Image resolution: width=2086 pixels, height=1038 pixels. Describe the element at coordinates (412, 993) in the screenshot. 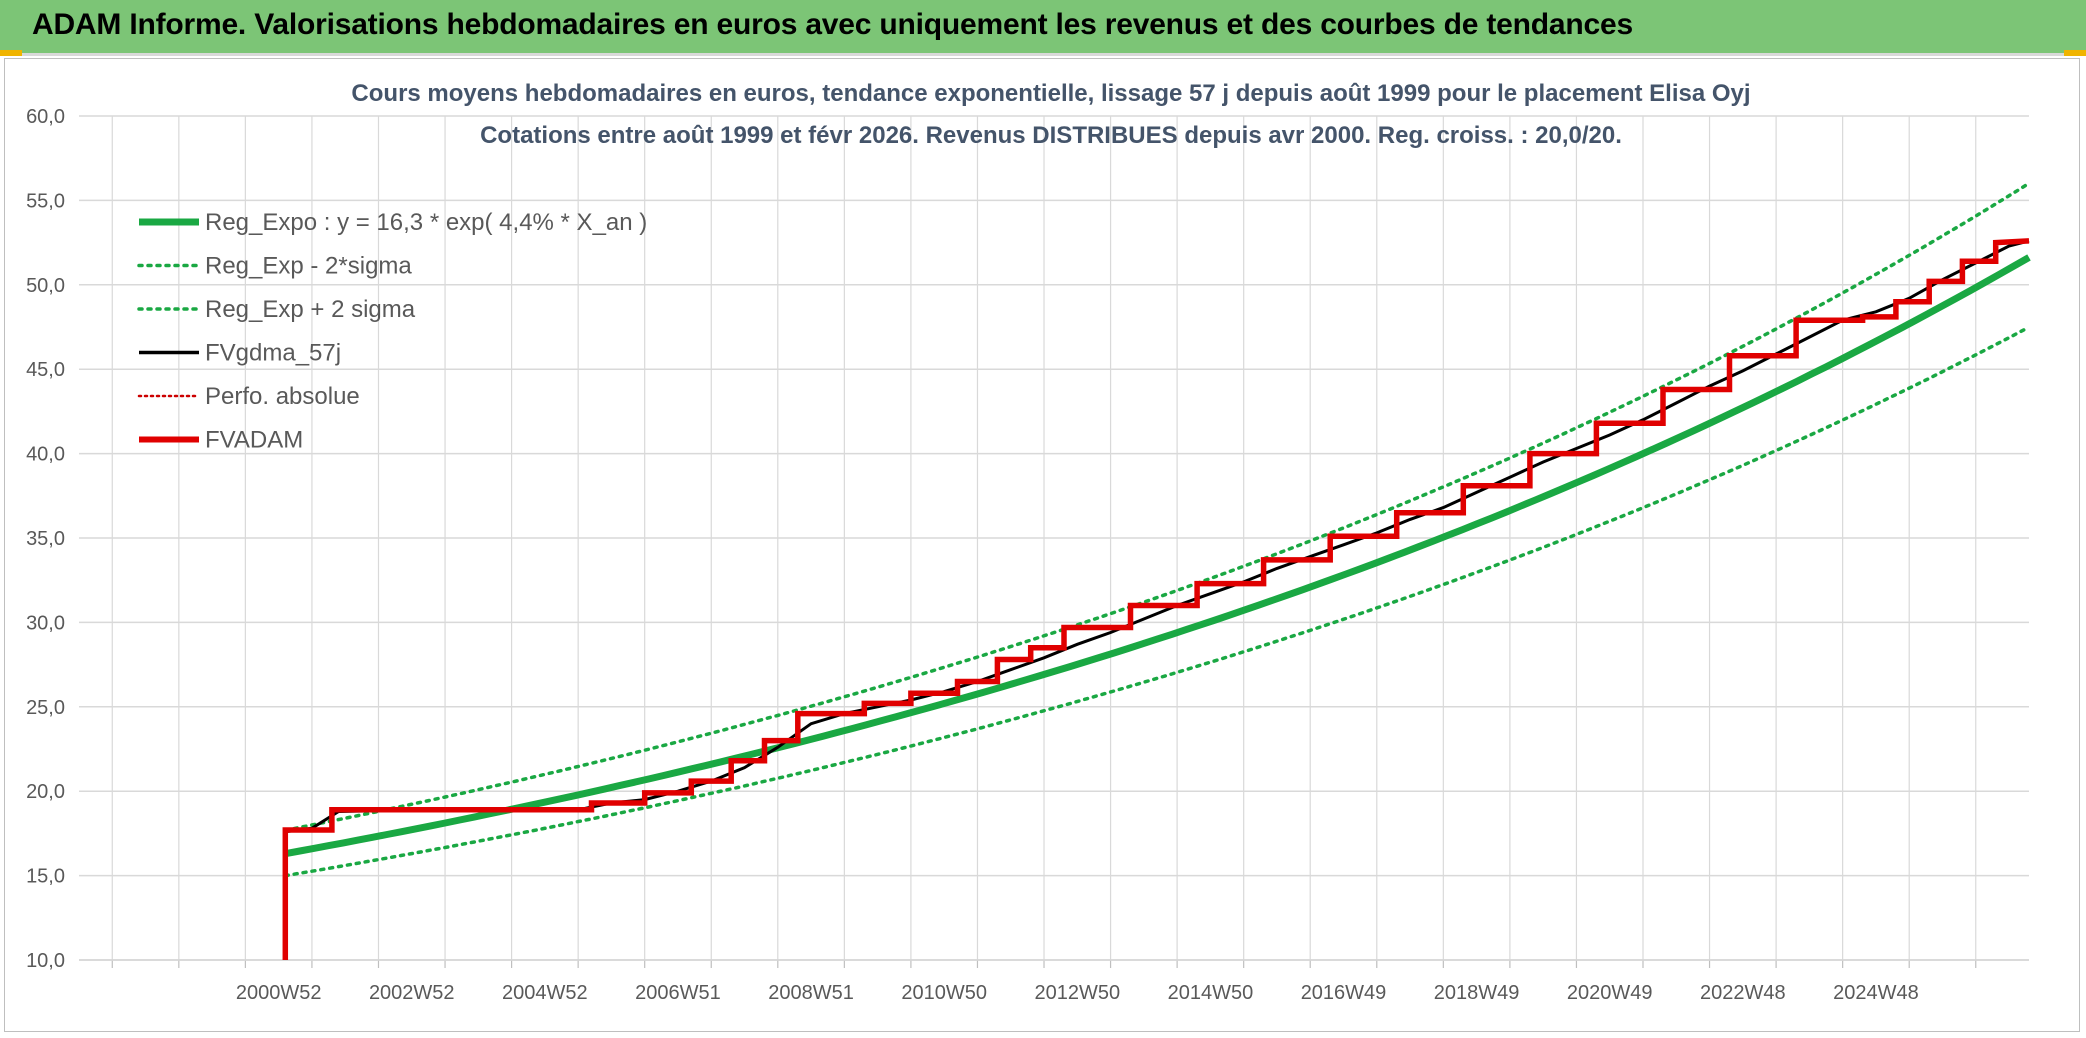

I see `x-tick-label: 2002W52` at that location.